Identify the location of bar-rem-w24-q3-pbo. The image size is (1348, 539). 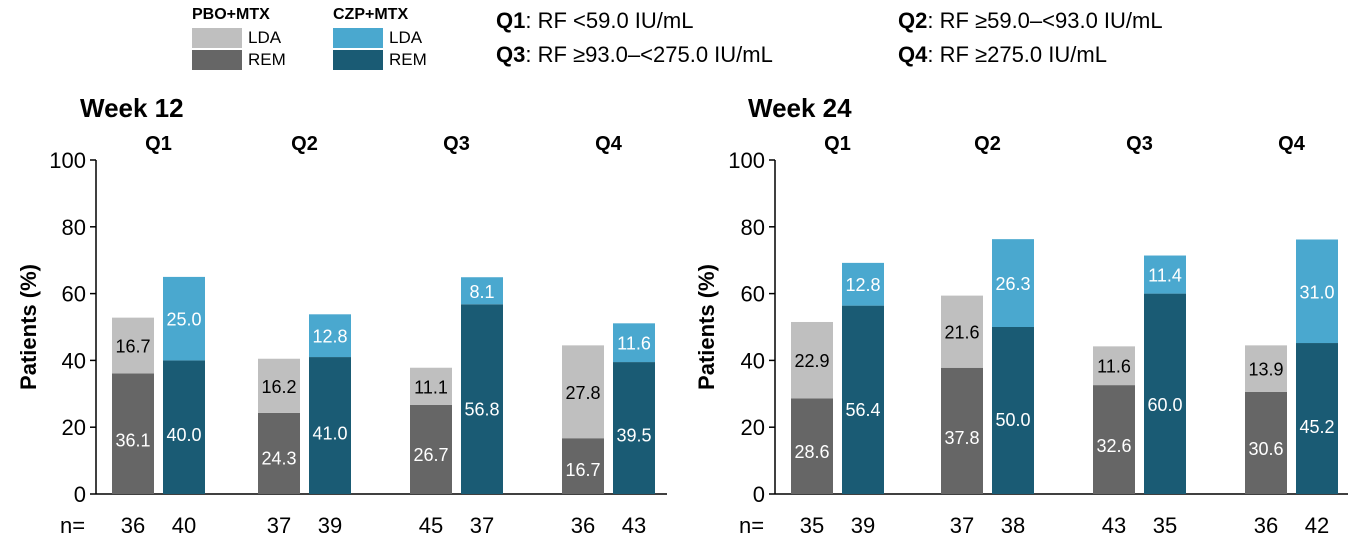
(1114, 439).